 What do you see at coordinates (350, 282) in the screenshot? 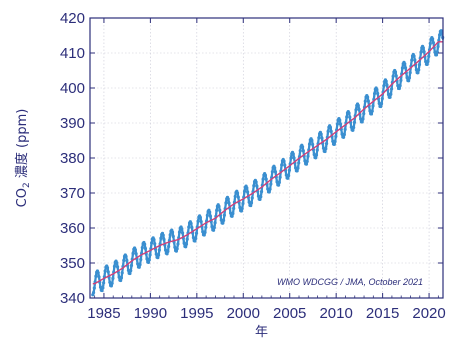
I see `source-annotation: WMO WDCGG / JMA, October 2021` at bounding box center [350, 282].